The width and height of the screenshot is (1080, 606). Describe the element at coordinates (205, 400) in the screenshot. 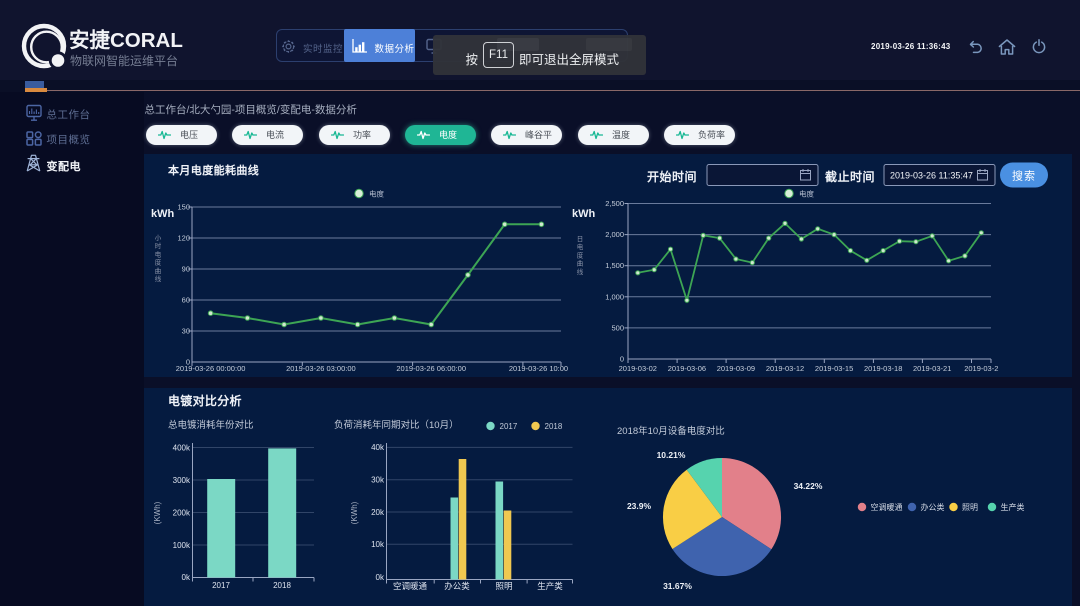

I see `svg-text: 电镀对比分析` at that location.